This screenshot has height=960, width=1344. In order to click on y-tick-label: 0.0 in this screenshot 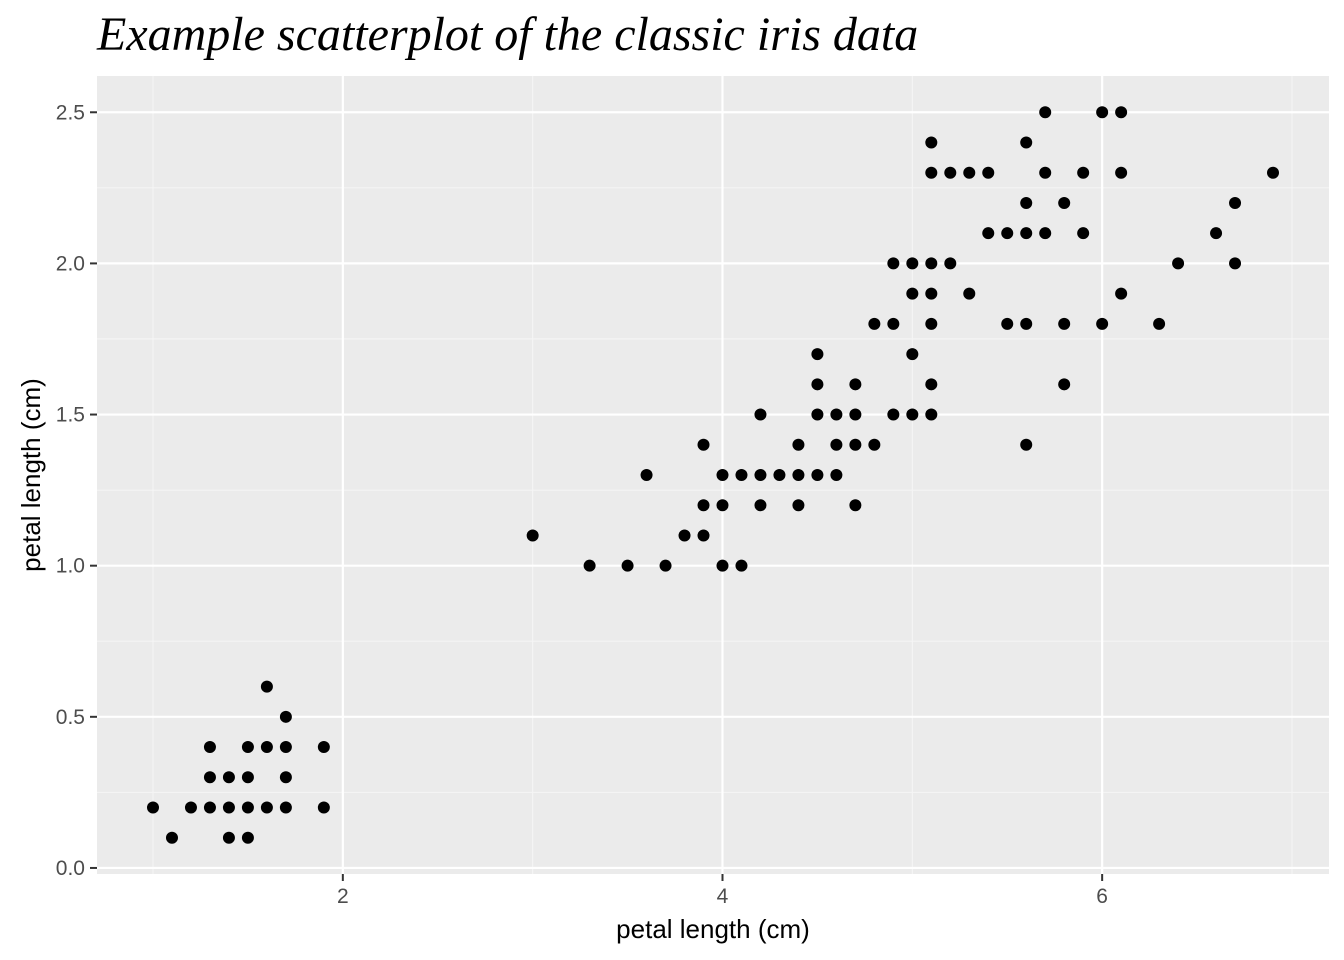, I will do `click(70, 868)`.